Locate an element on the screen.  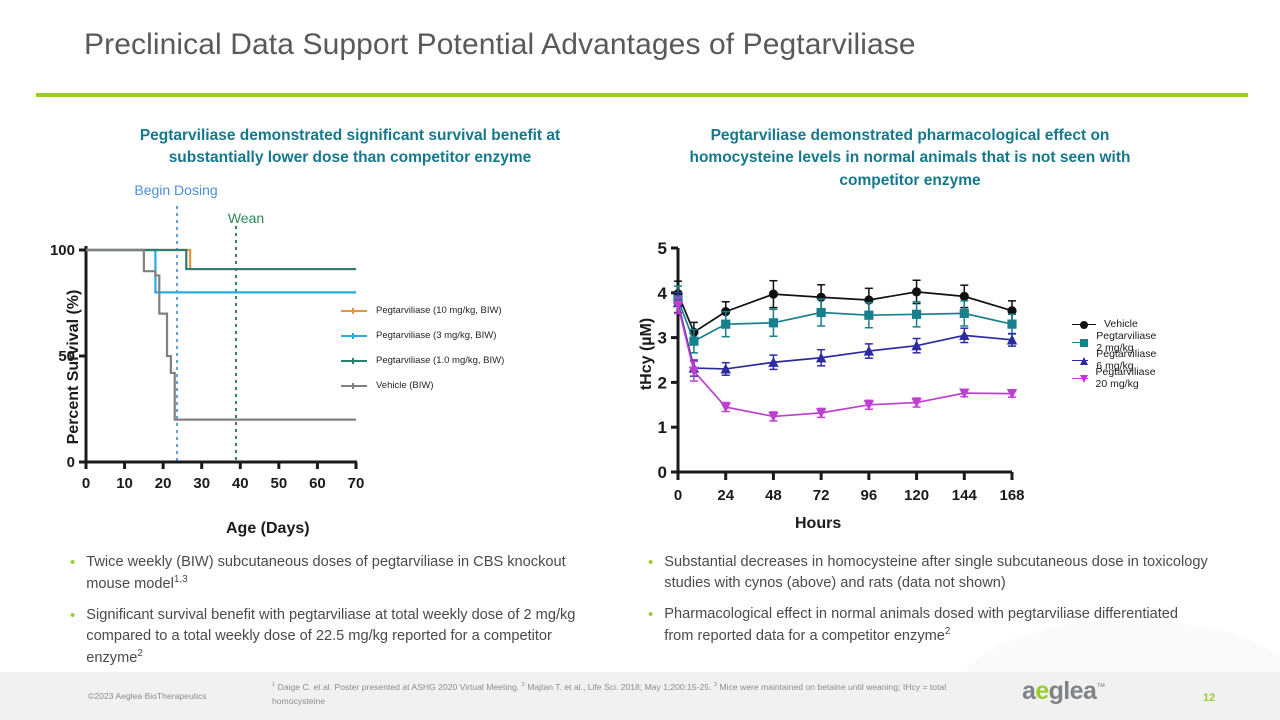
copyright-text: ©2023 Aeglea BioTherapeutics is located at coordinates (147, 696).